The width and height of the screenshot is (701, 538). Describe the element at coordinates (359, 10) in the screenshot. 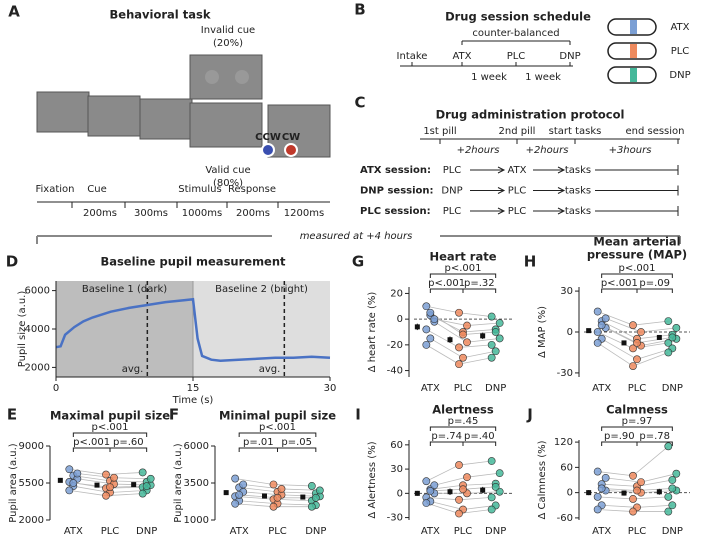

I see `panel-letter: B` at that location.